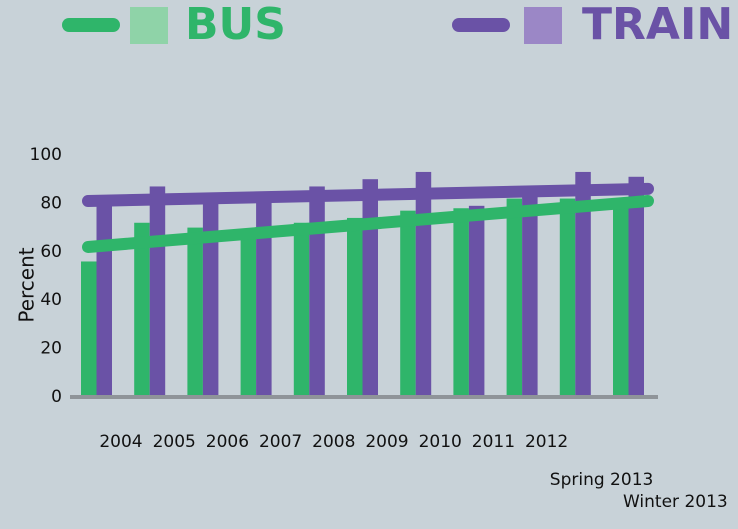  I want to click on x-tick-label: Spring 2013, so click(602, 480).